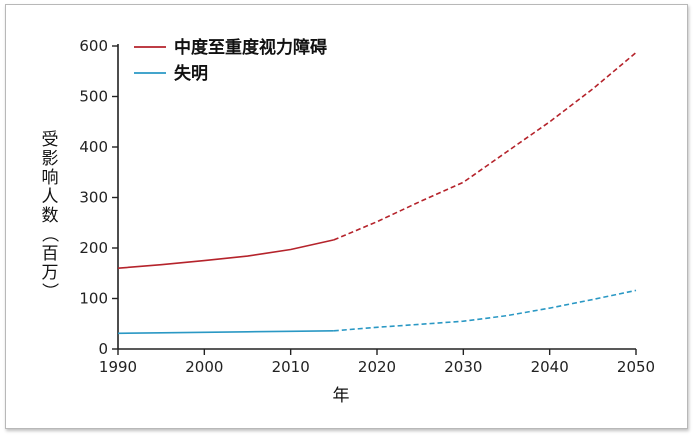  What do you see at coordinates (377, 367) in the screenshot?
I see `x-tick-label: 2020` at bounding box center [377, 367].